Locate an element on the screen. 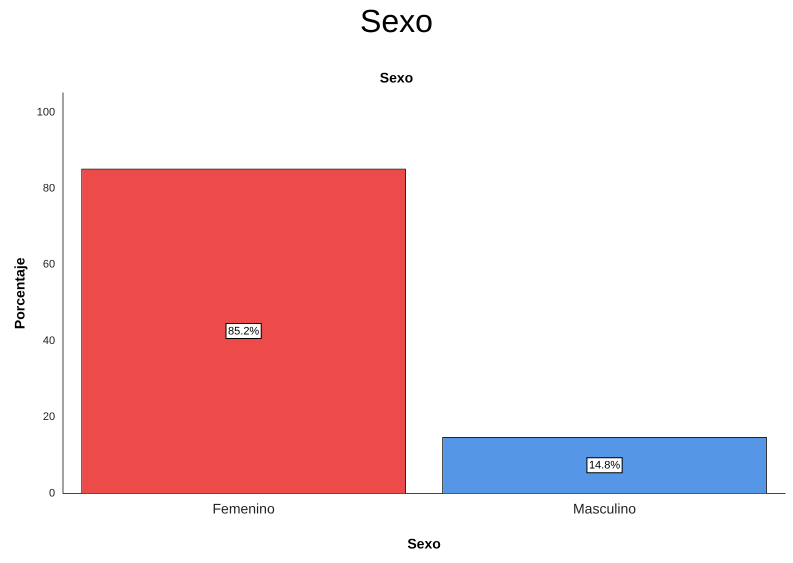  y-tick-label: 0 is located at coordinates (52, 493).